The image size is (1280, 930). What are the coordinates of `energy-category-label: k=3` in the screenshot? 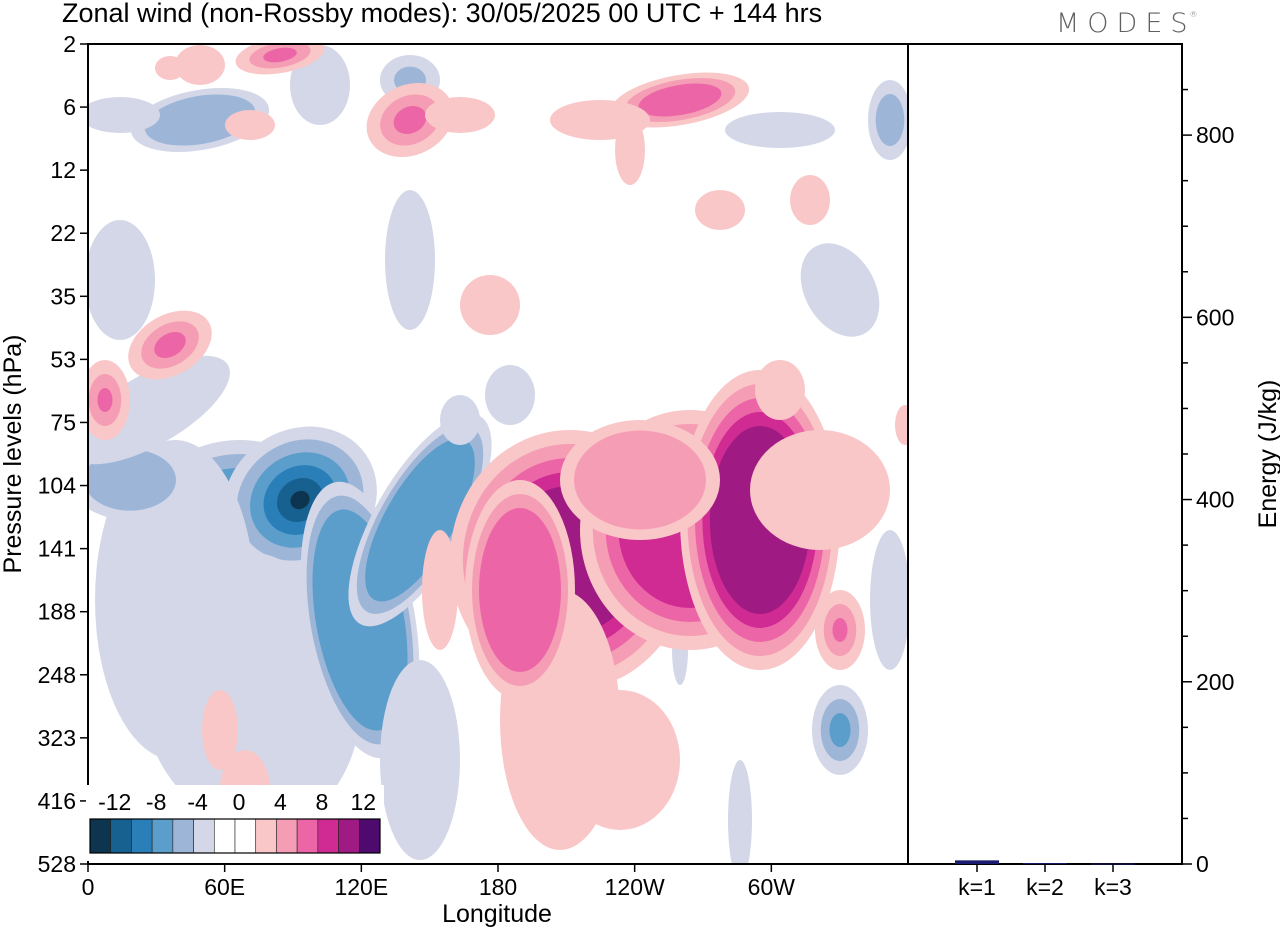 It's located at (1113, 887).